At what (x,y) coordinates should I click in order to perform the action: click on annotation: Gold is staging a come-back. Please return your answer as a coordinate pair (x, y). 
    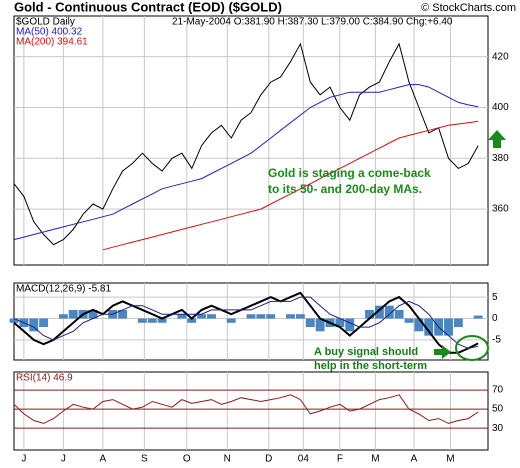
    Looking at the image, I should click on (349, 173).